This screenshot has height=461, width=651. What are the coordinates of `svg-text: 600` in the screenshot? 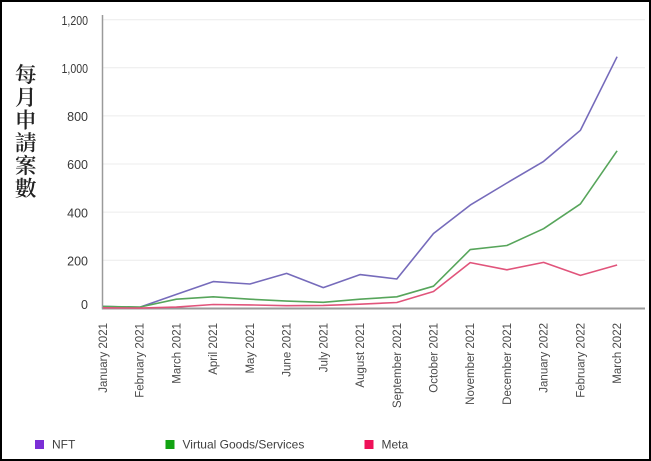 It's located at (77, 165).